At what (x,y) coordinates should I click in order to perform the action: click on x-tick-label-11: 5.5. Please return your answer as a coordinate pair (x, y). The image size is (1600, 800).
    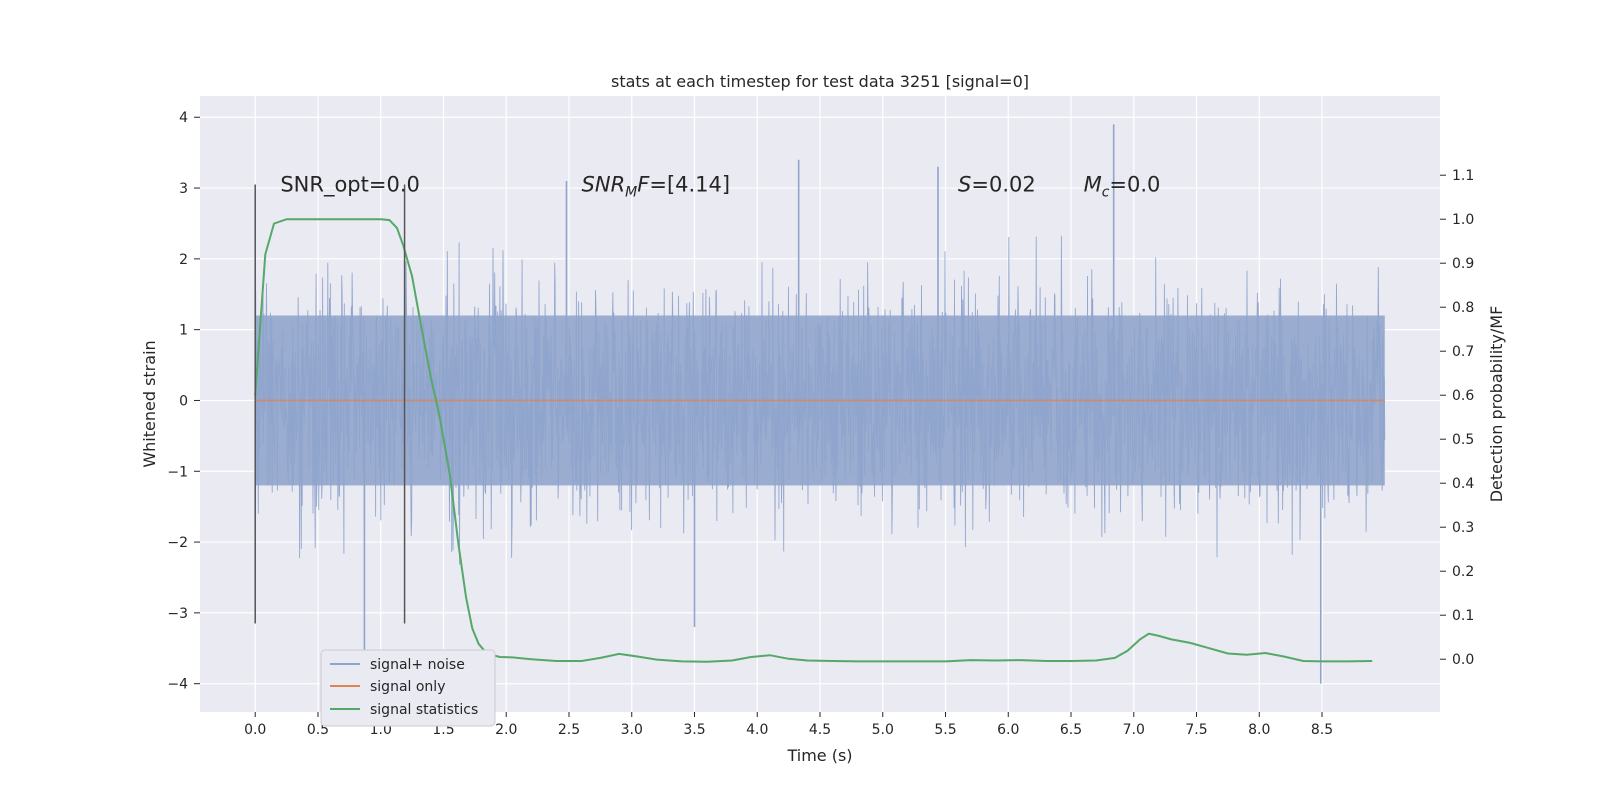
    Looking at the image, I should click on (945, 730).